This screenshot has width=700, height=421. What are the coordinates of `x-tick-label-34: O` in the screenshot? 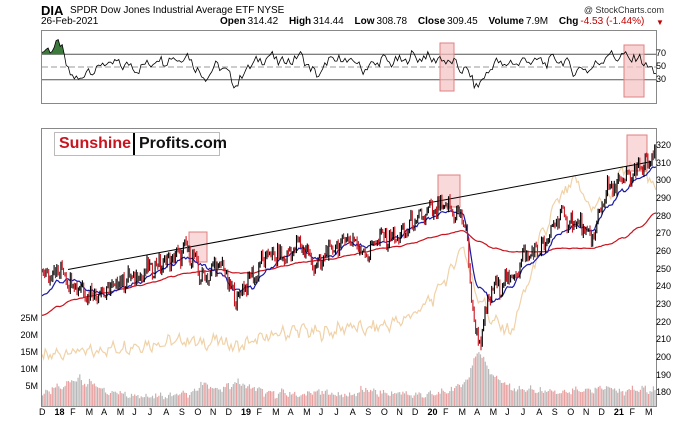 It's located at (571, 412).